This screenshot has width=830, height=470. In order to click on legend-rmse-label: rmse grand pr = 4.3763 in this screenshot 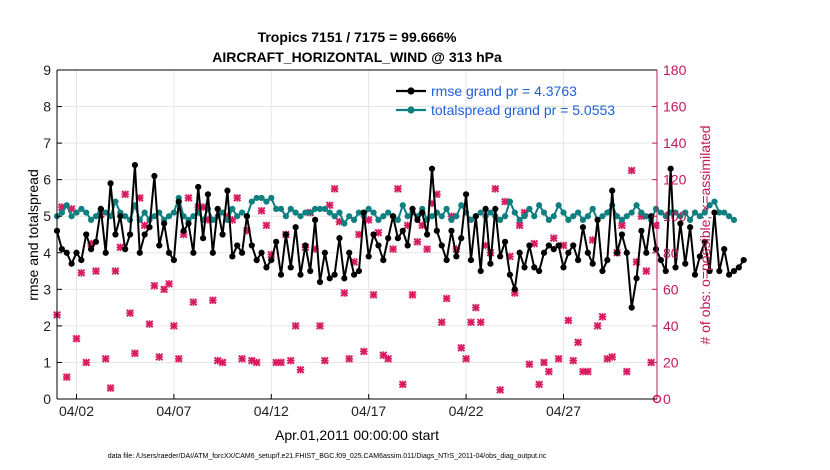, I will do `click(504, 91)`.